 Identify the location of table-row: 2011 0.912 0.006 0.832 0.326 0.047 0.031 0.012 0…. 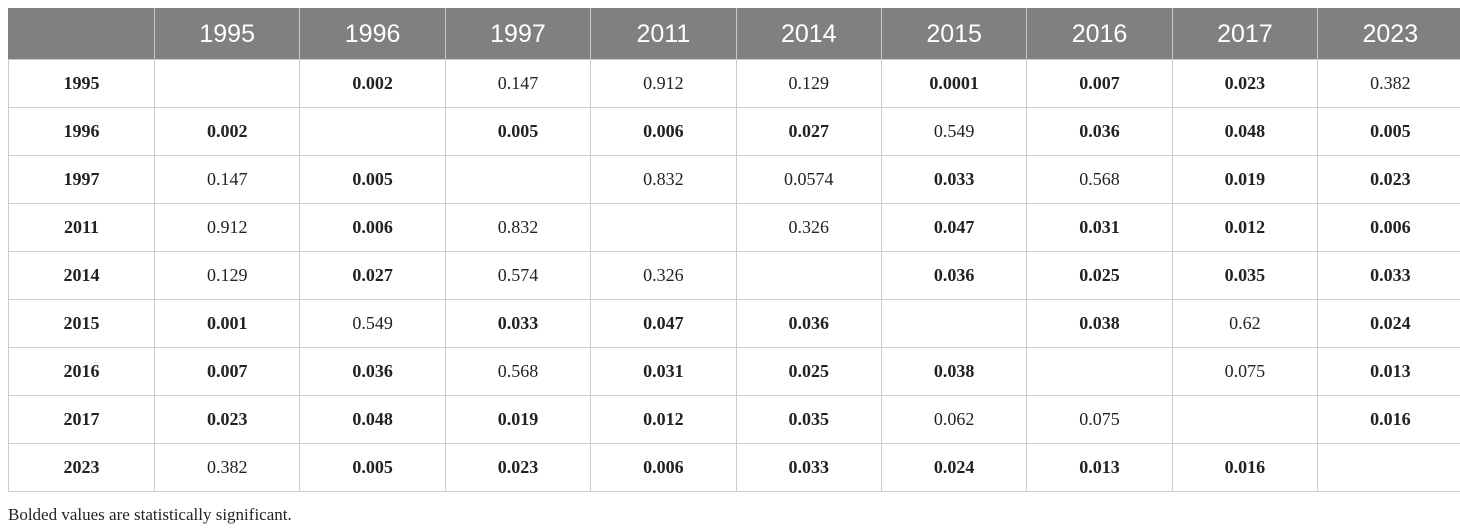
(734, 227).